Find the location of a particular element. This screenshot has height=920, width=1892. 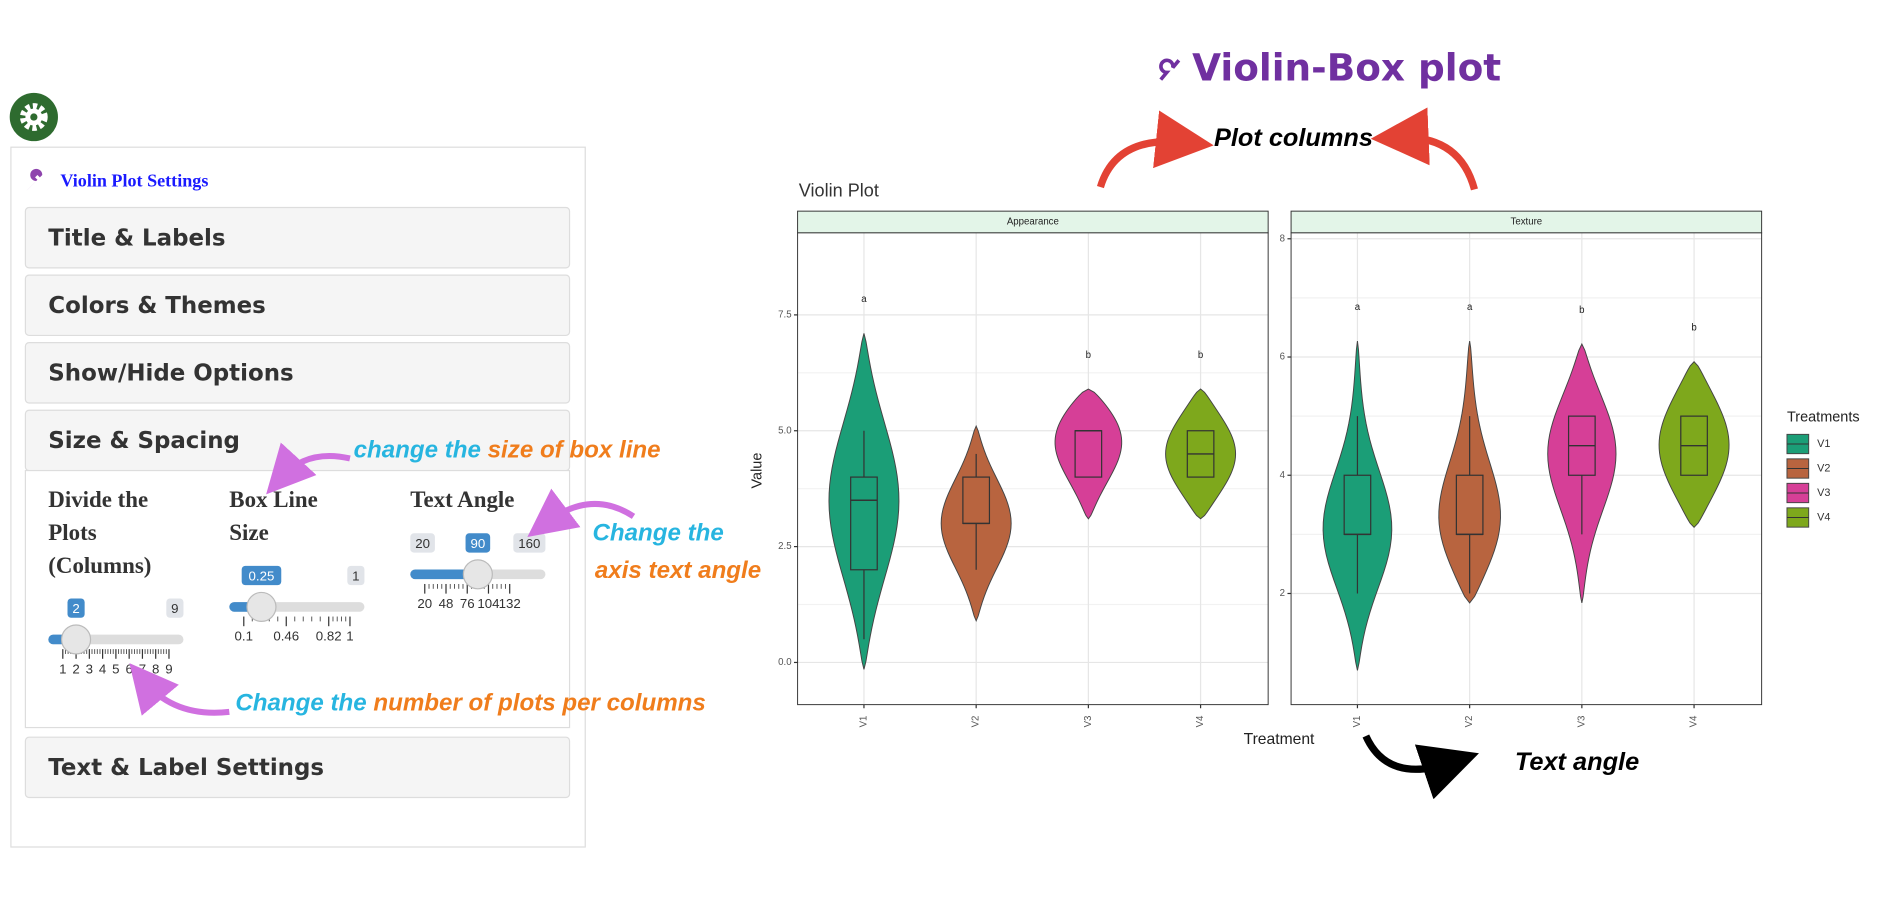

slider-tick-label: 6 is located at coordinates (128, 668).